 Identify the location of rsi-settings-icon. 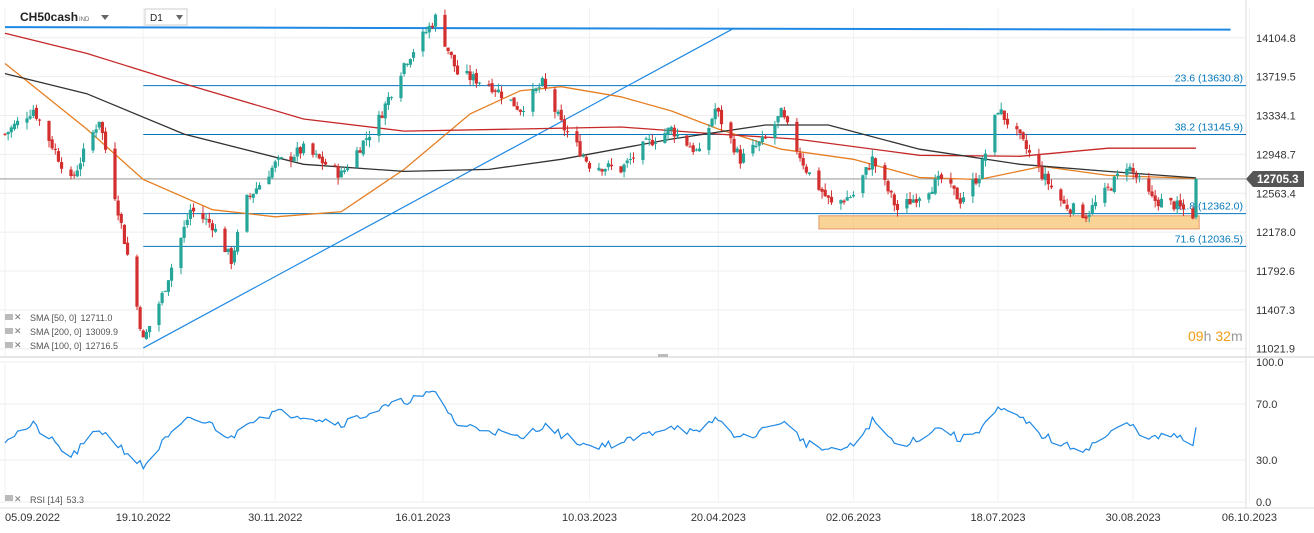
(9, 498).